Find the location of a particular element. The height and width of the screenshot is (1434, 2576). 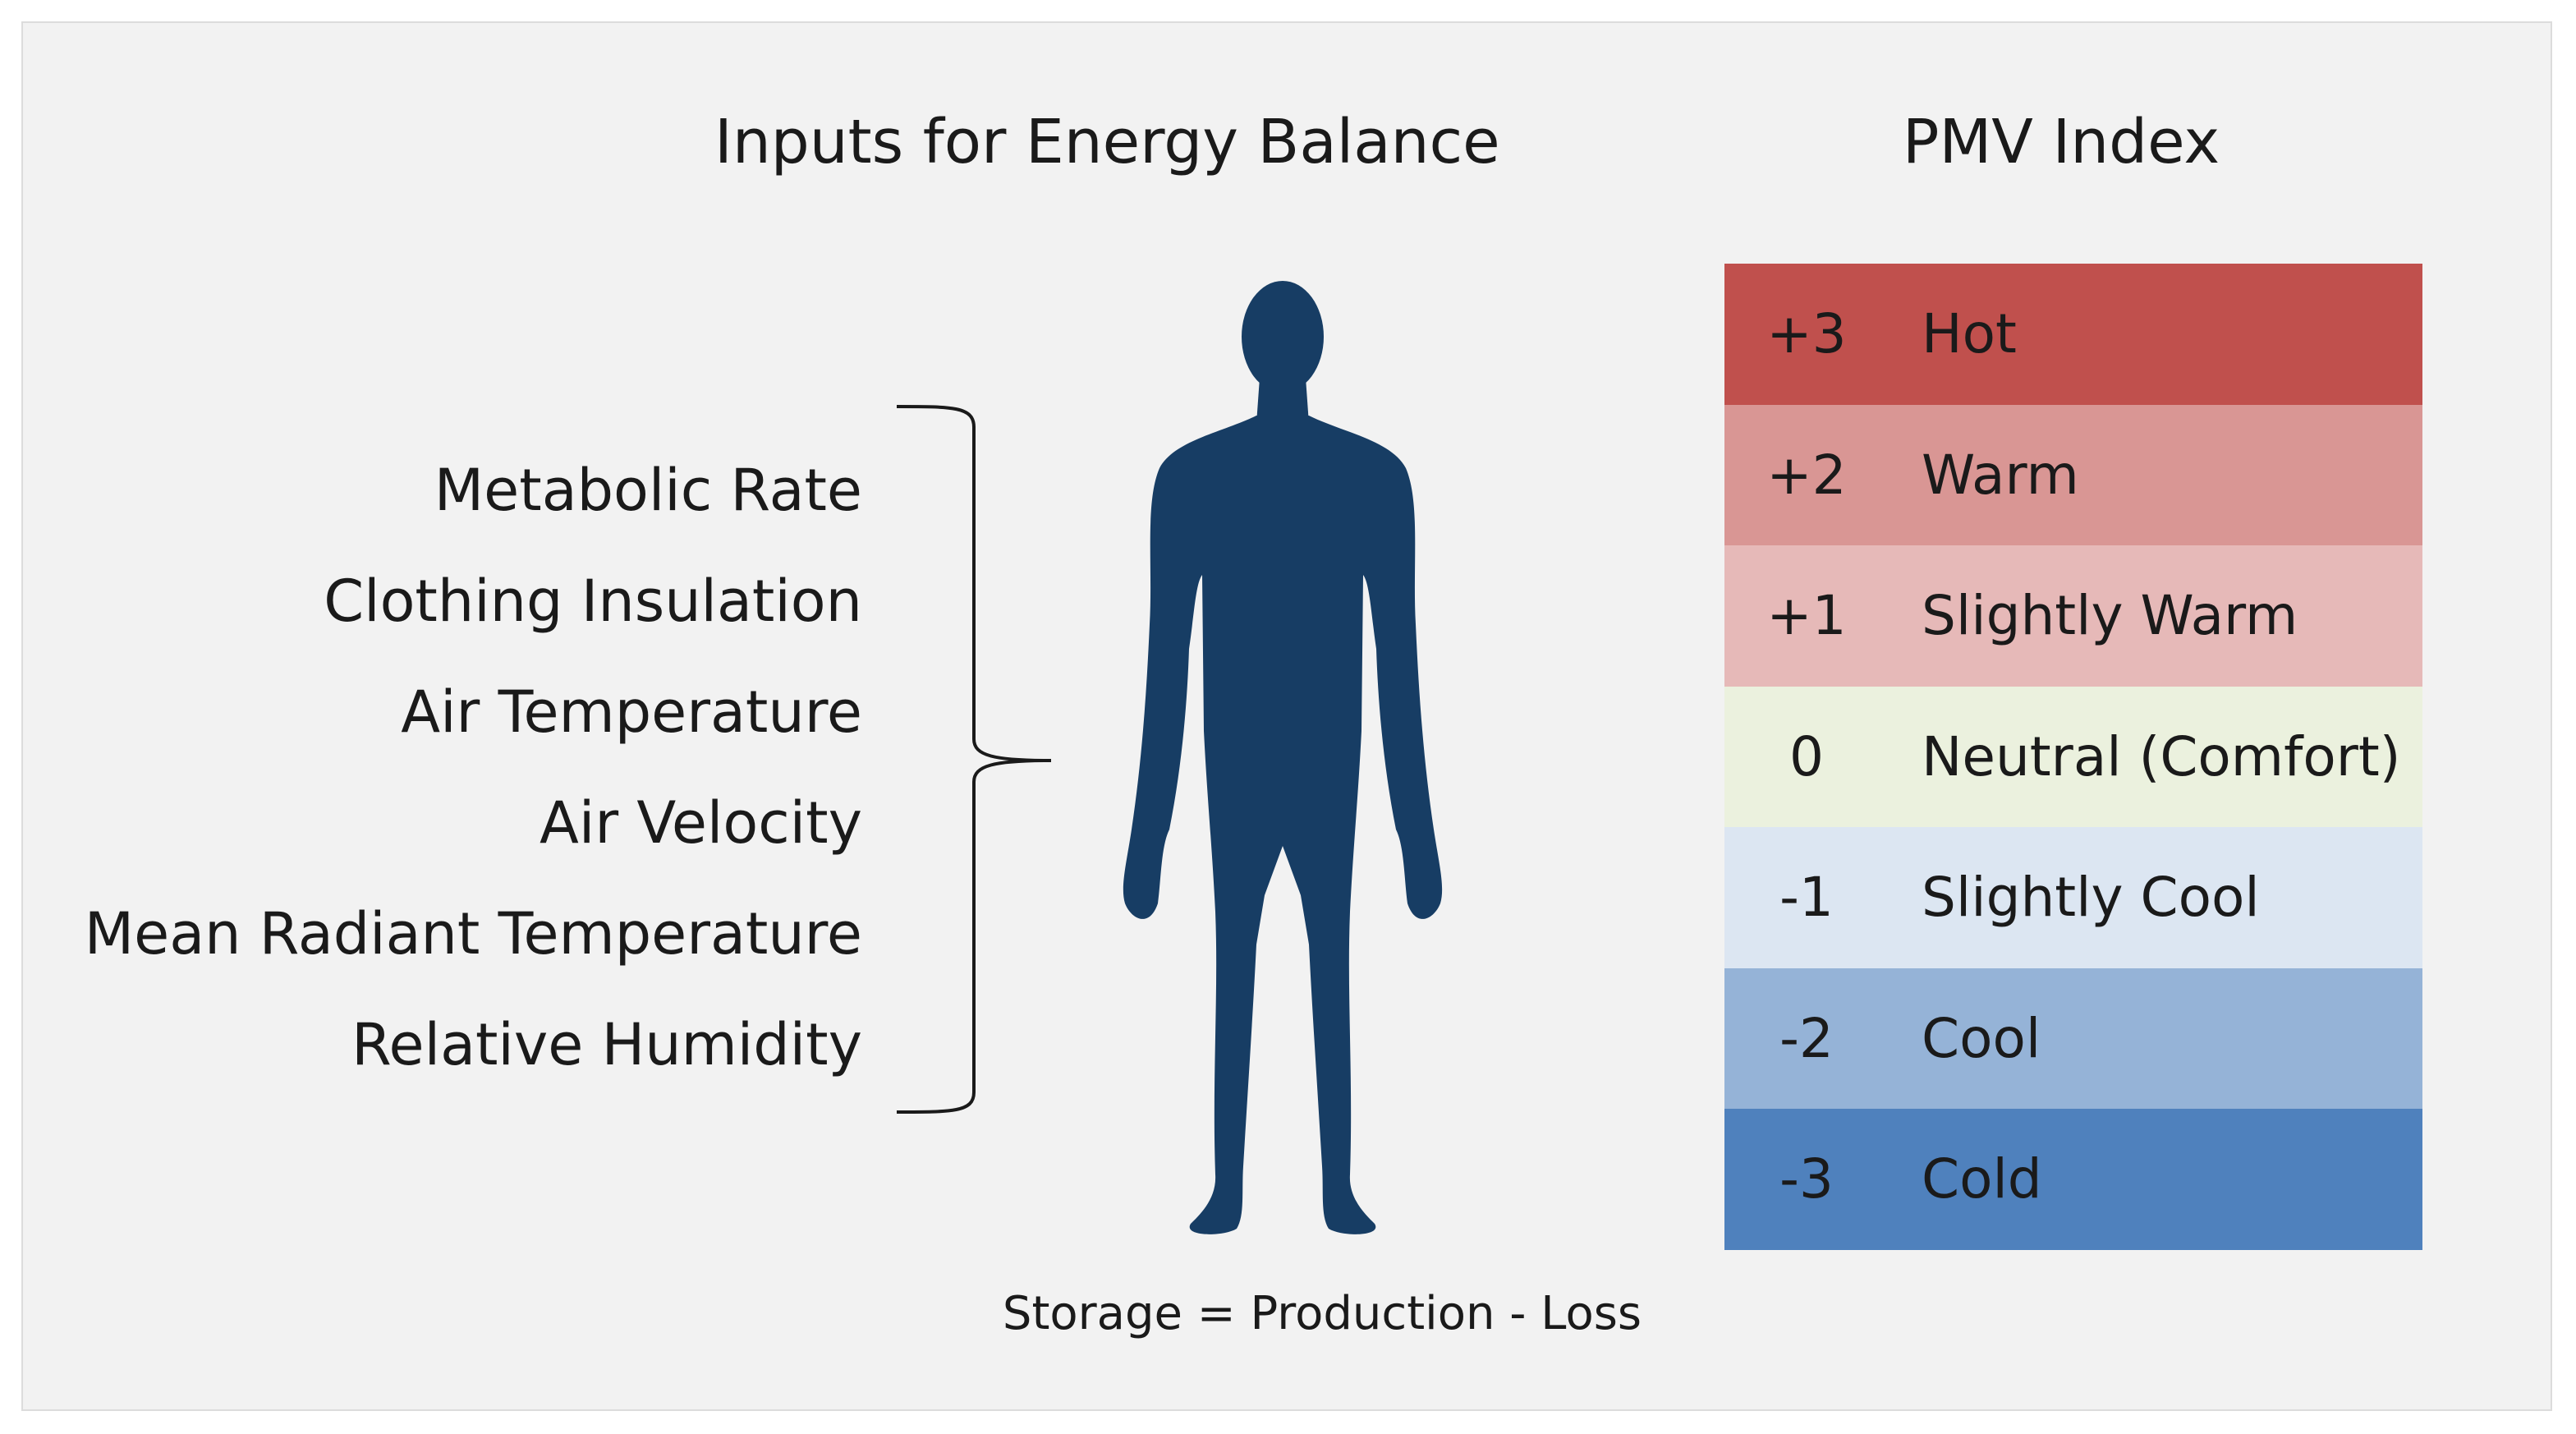

pmv-row-cold: -3 Cold is located at coordinates (2073, 1179).